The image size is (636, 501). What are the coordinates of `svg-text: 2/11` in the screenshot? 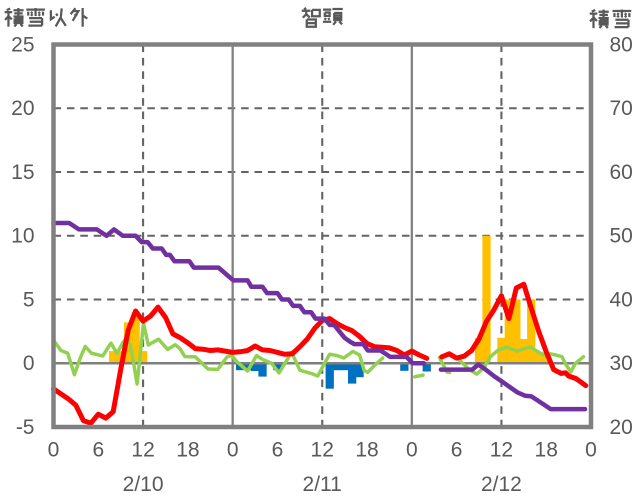 It's located at (322, 484).